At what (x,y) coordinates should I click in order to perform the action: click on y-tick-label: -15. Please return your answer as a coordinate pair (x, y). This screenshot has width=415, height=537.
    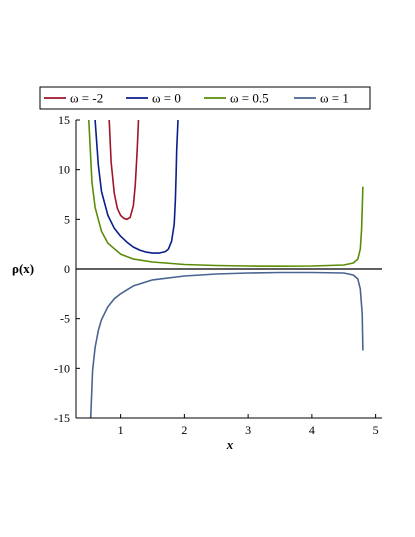
    Looking at the image, I should click on (62, 418).